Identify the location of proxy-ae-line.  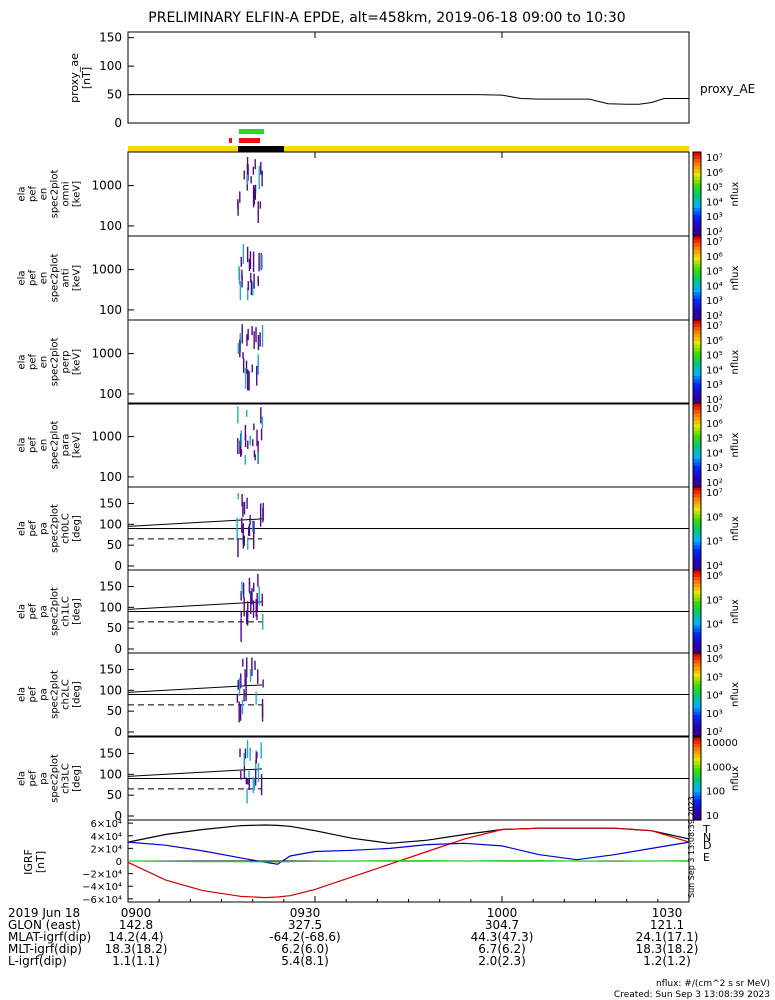
(408, 99).